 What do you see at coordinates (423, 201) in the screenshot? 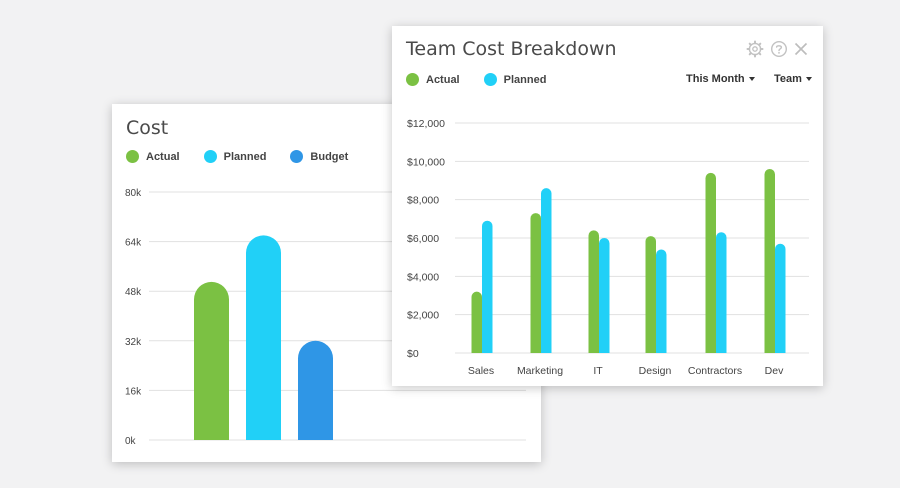
I see `y-tick-label: $8,000` at bounding box center [423, 201].